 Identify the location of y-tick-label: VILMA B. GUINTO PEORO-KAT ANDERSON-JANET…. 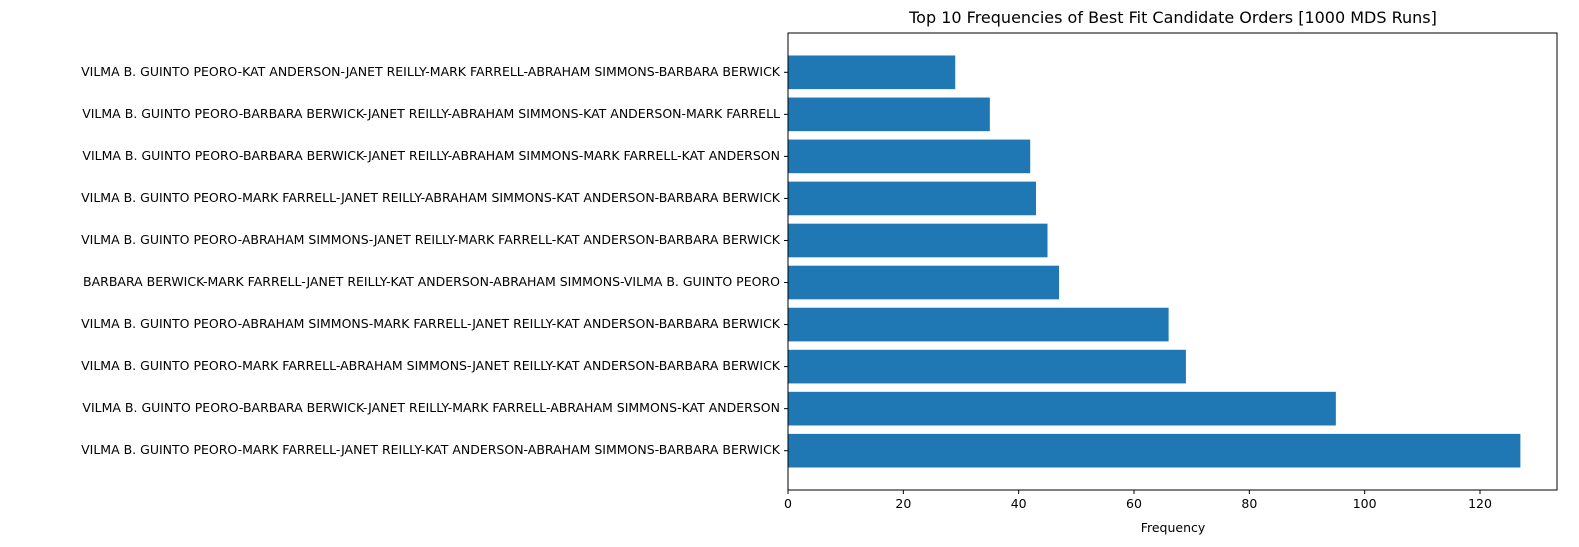
(431, 71).